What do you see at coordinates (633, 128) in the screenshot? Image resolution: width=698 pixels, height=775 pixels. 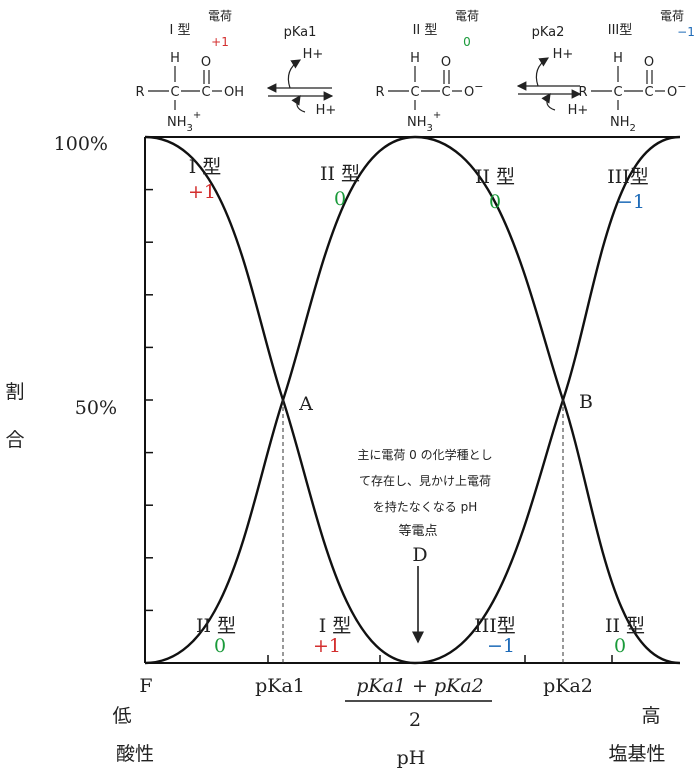 I see `subscript: 2` at bounding box center [633, 128].